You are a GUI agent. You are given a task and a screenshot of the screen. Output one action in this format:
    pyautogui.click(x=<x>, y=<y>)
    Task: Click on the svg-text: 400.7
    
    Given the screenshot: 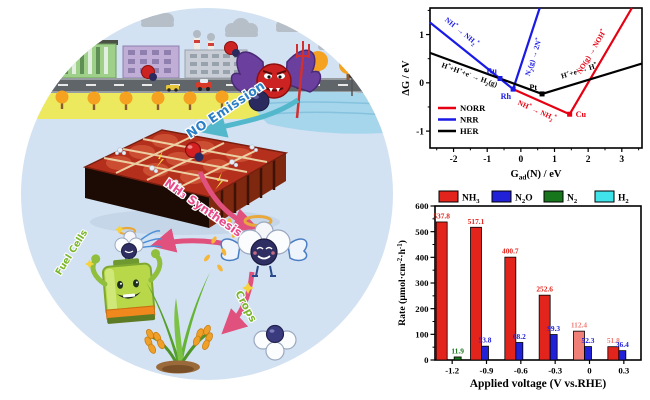 What is the action you would take?
    pyautogui.click(x=510, y=251)
    